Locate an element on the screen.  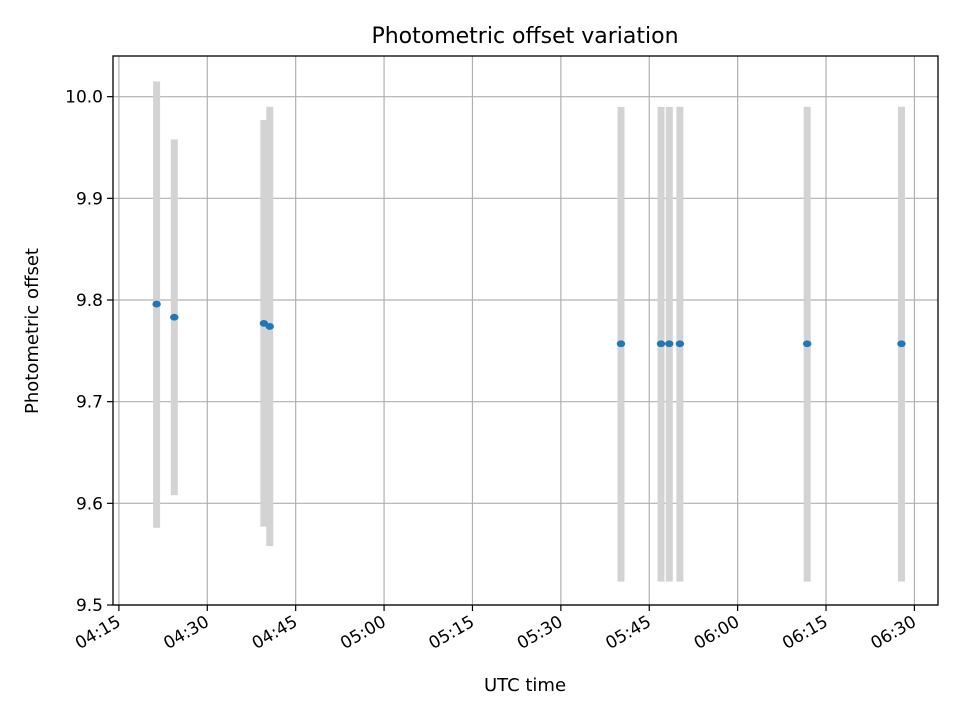
y-axis-ticks: 9.5 9.6 9.7 9.8 9.9 10.0 is located at coordinates (89, 352).